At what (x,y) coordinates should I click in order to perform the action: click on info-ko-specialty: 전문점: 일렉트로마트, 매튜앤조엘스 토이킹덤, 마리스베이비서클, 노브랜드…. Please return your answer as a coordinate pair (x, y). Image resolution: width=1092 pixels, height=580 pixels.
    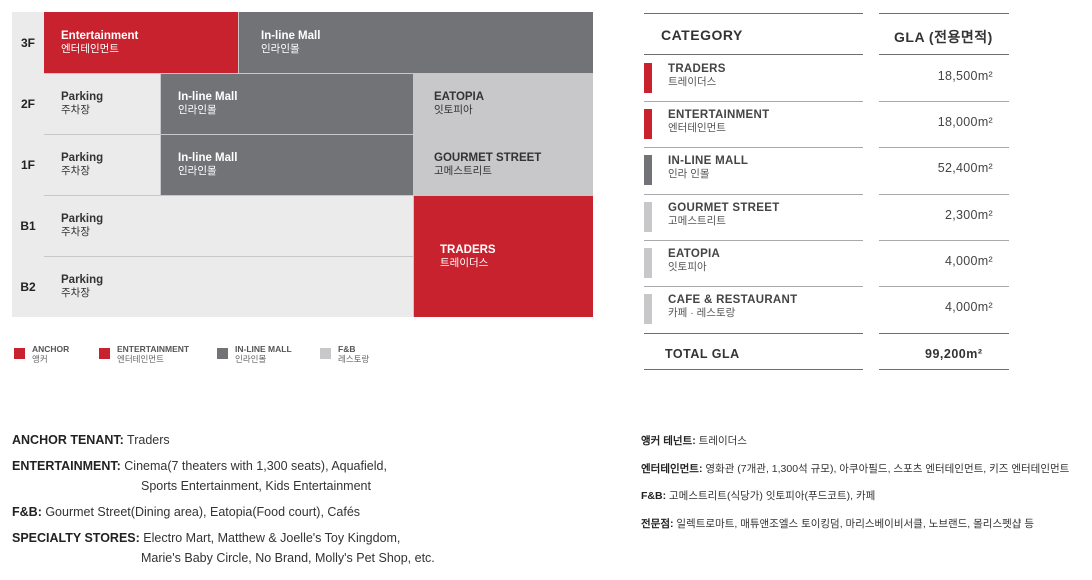
    Looking at the image, I should click on (837, 523).